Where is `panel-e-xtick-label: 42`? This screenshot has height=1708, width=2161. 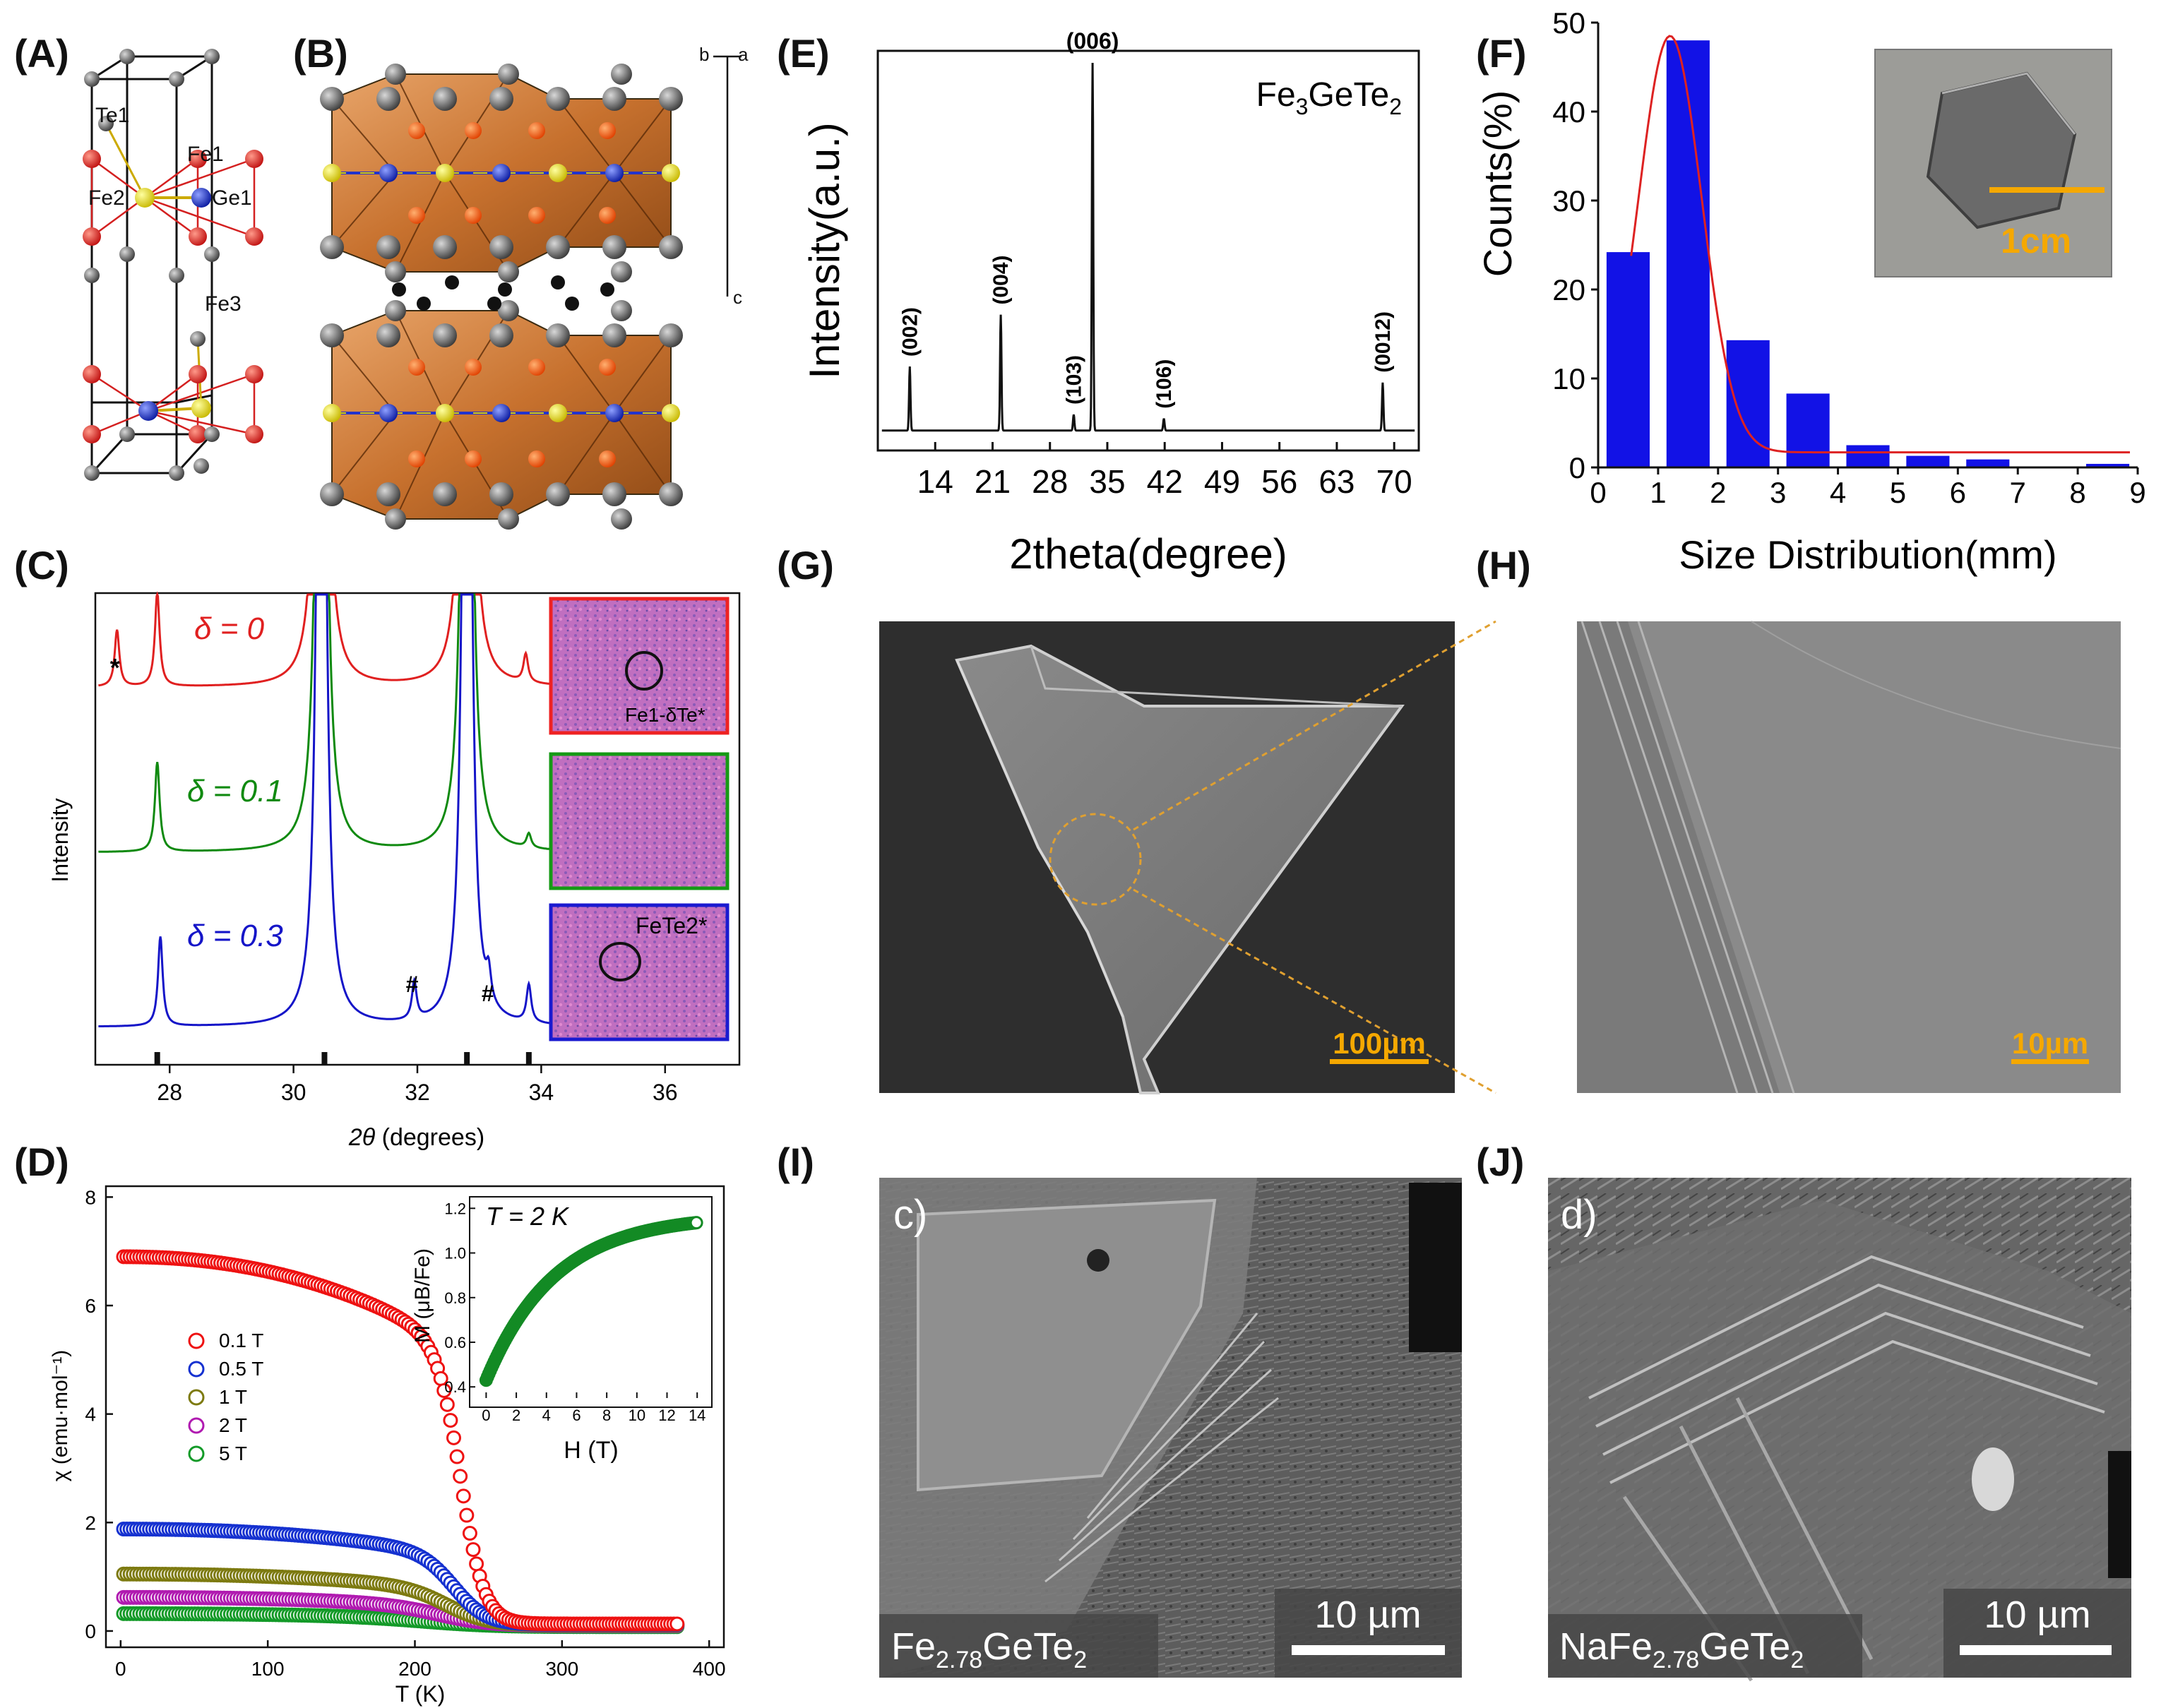 panel-e-xtick-label: 42 is located at coordinates (1165, 481).